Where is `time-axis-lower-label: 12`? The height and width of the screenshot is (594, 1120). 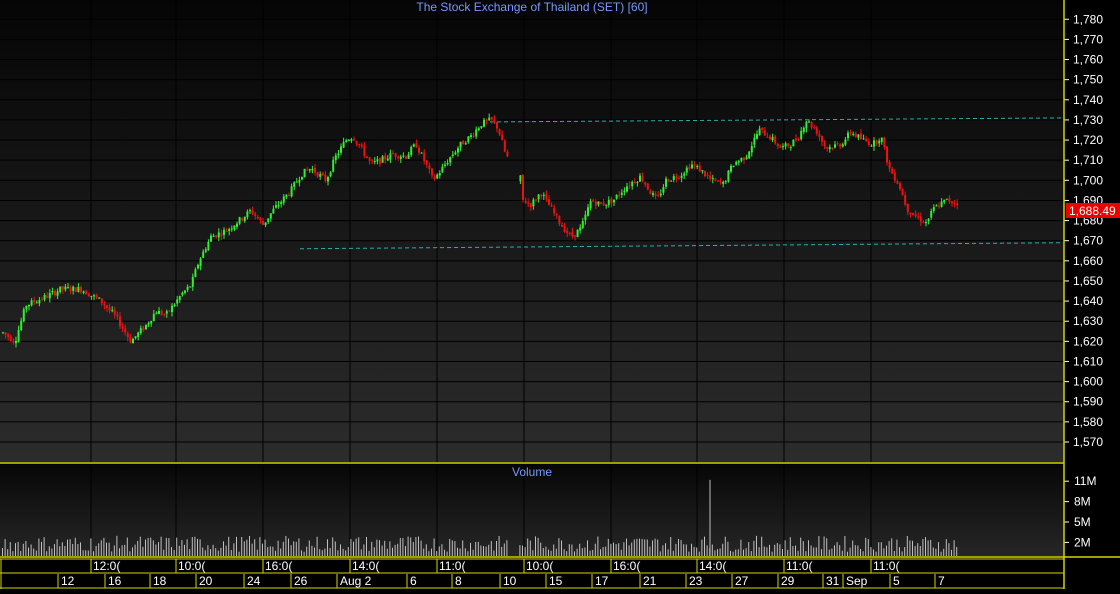
time-axis-lower-label: 12 is located at coordinates (68, 581).